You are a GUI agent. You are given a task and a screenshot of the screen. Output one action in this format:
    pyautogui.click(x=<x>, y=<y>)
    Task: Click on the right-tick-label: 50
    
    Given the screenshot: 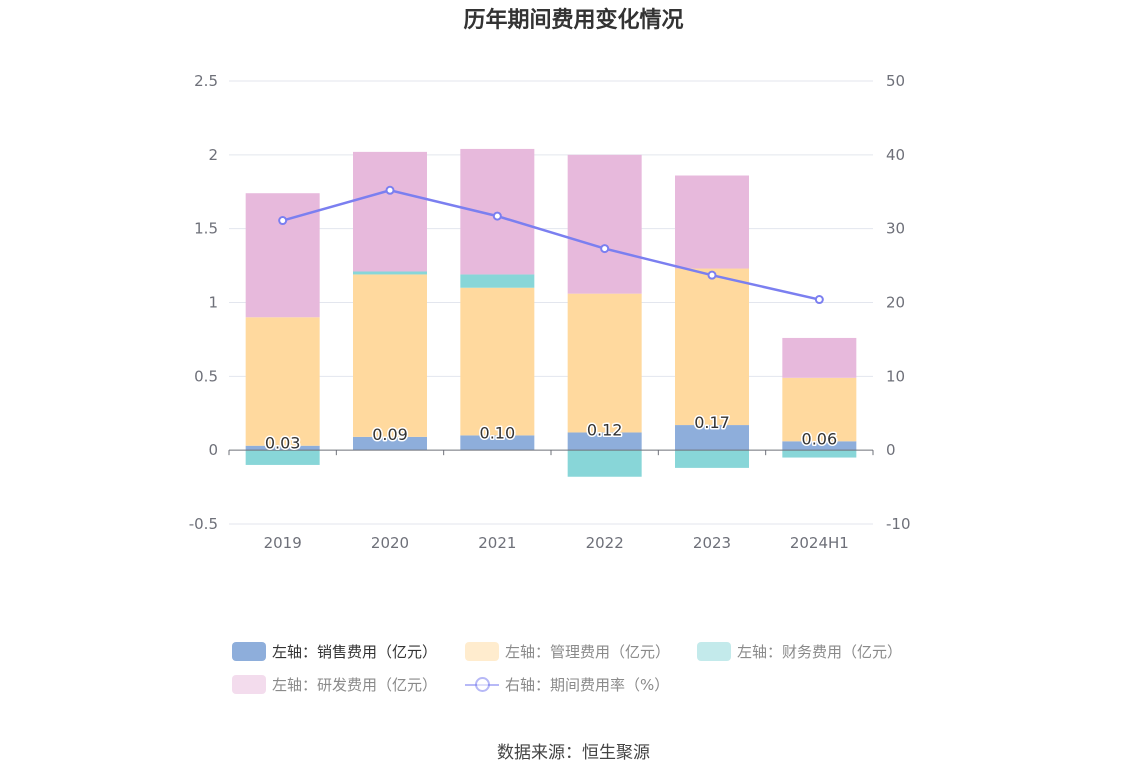 What is the action you would take?
    pyautogui.click(x=895, y=81)
    